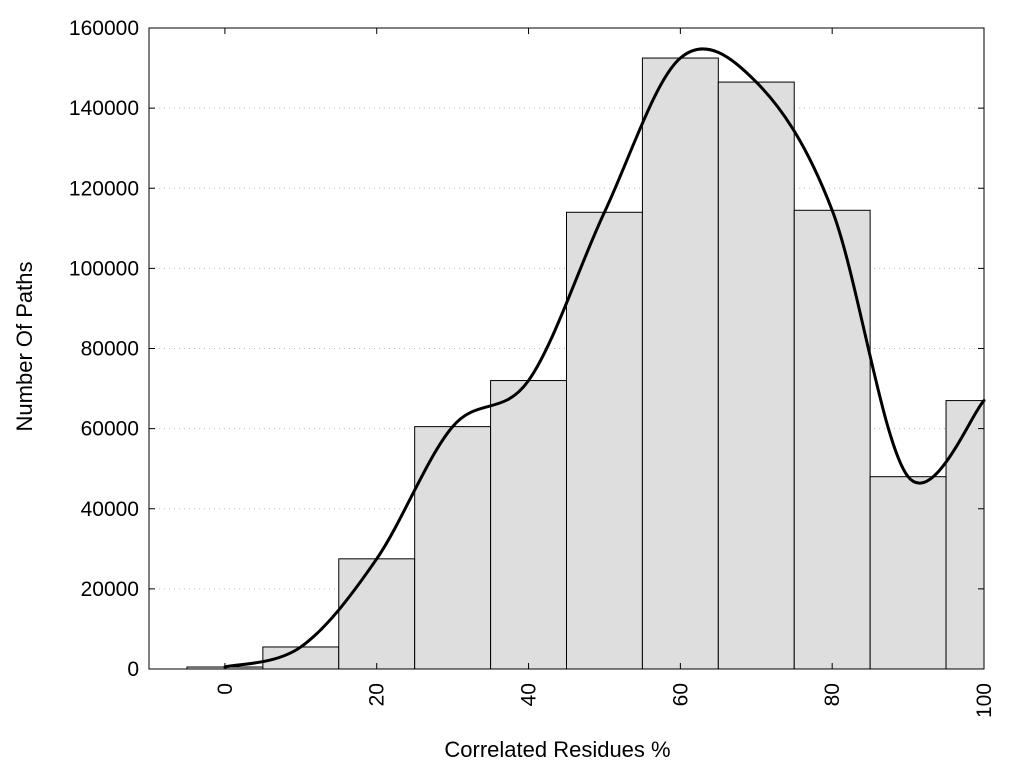 This screenshot has width=1024, height=768. I want to click on y-tick-label: 20000, so click(110, 589).